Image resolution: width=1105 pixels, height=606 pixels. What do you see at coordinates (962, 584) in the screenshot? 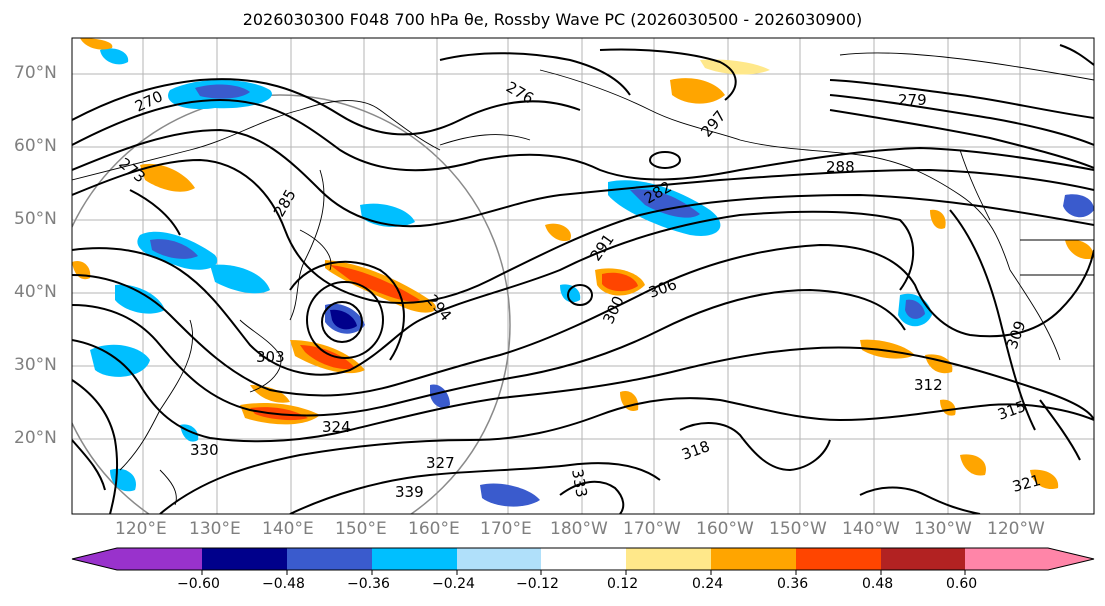
I see `colorbar-tick-pos060: 0.60` at bounding box center [962, 584].